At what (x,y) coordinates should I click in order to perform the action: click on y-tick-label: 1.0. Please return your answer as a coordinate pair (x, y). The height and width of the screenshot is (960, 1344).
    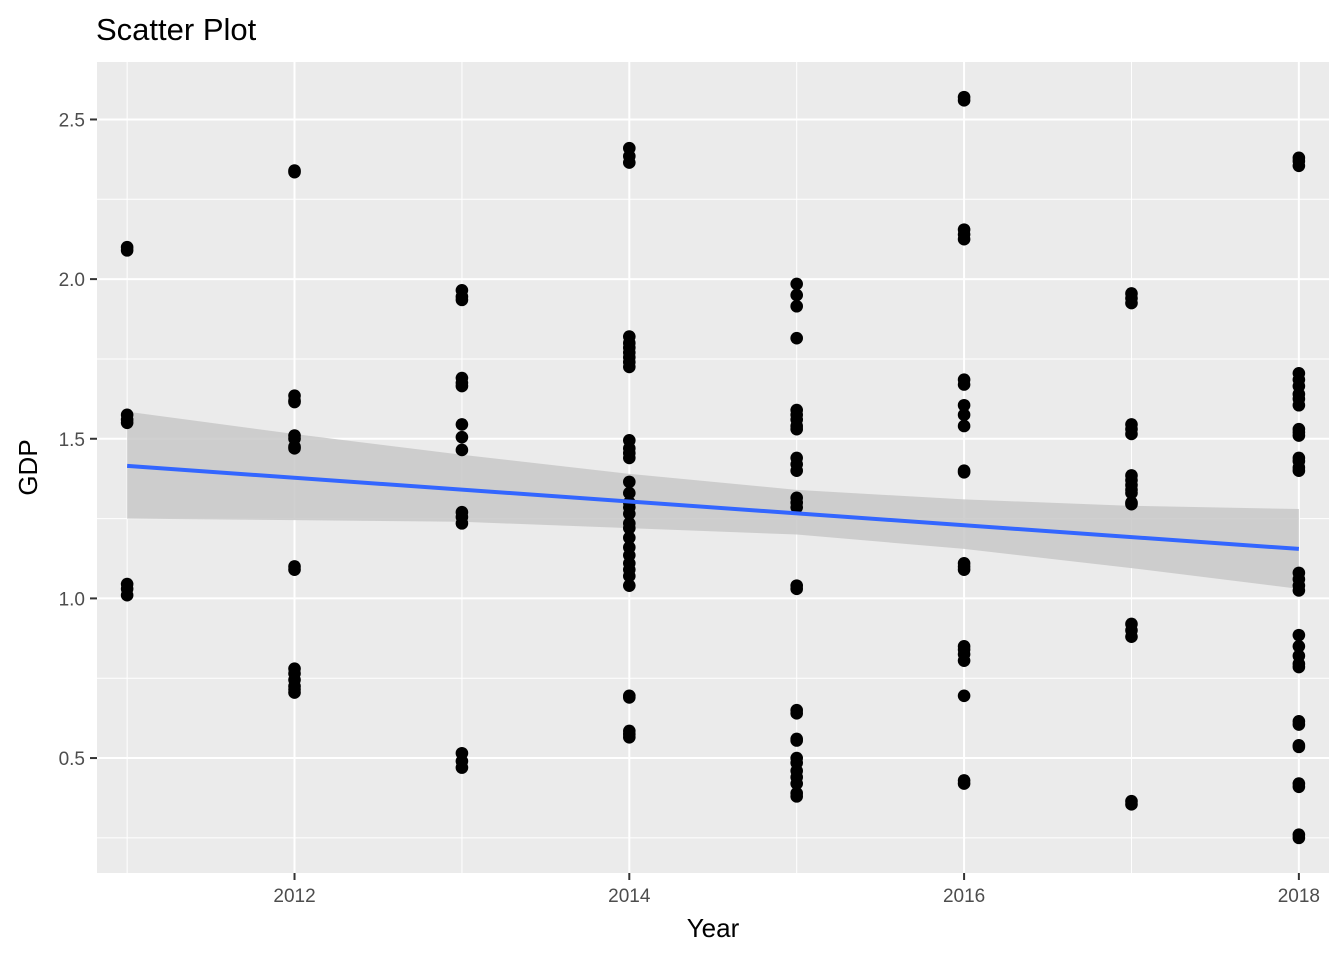
    Looking at the image, I should click on (72, 599).